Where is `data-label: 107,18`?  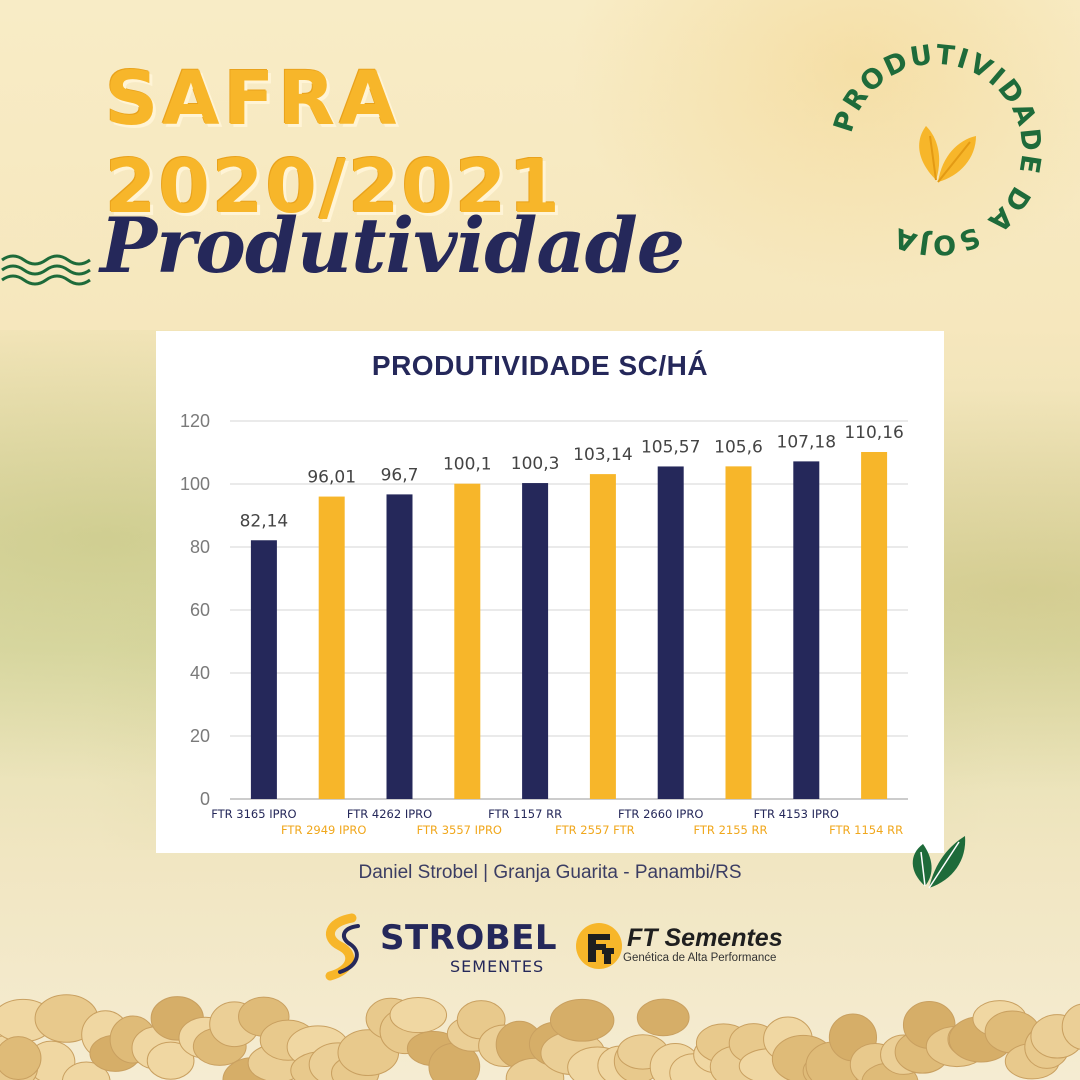 data-label: 107,18 is located at coordinates (806, 442).